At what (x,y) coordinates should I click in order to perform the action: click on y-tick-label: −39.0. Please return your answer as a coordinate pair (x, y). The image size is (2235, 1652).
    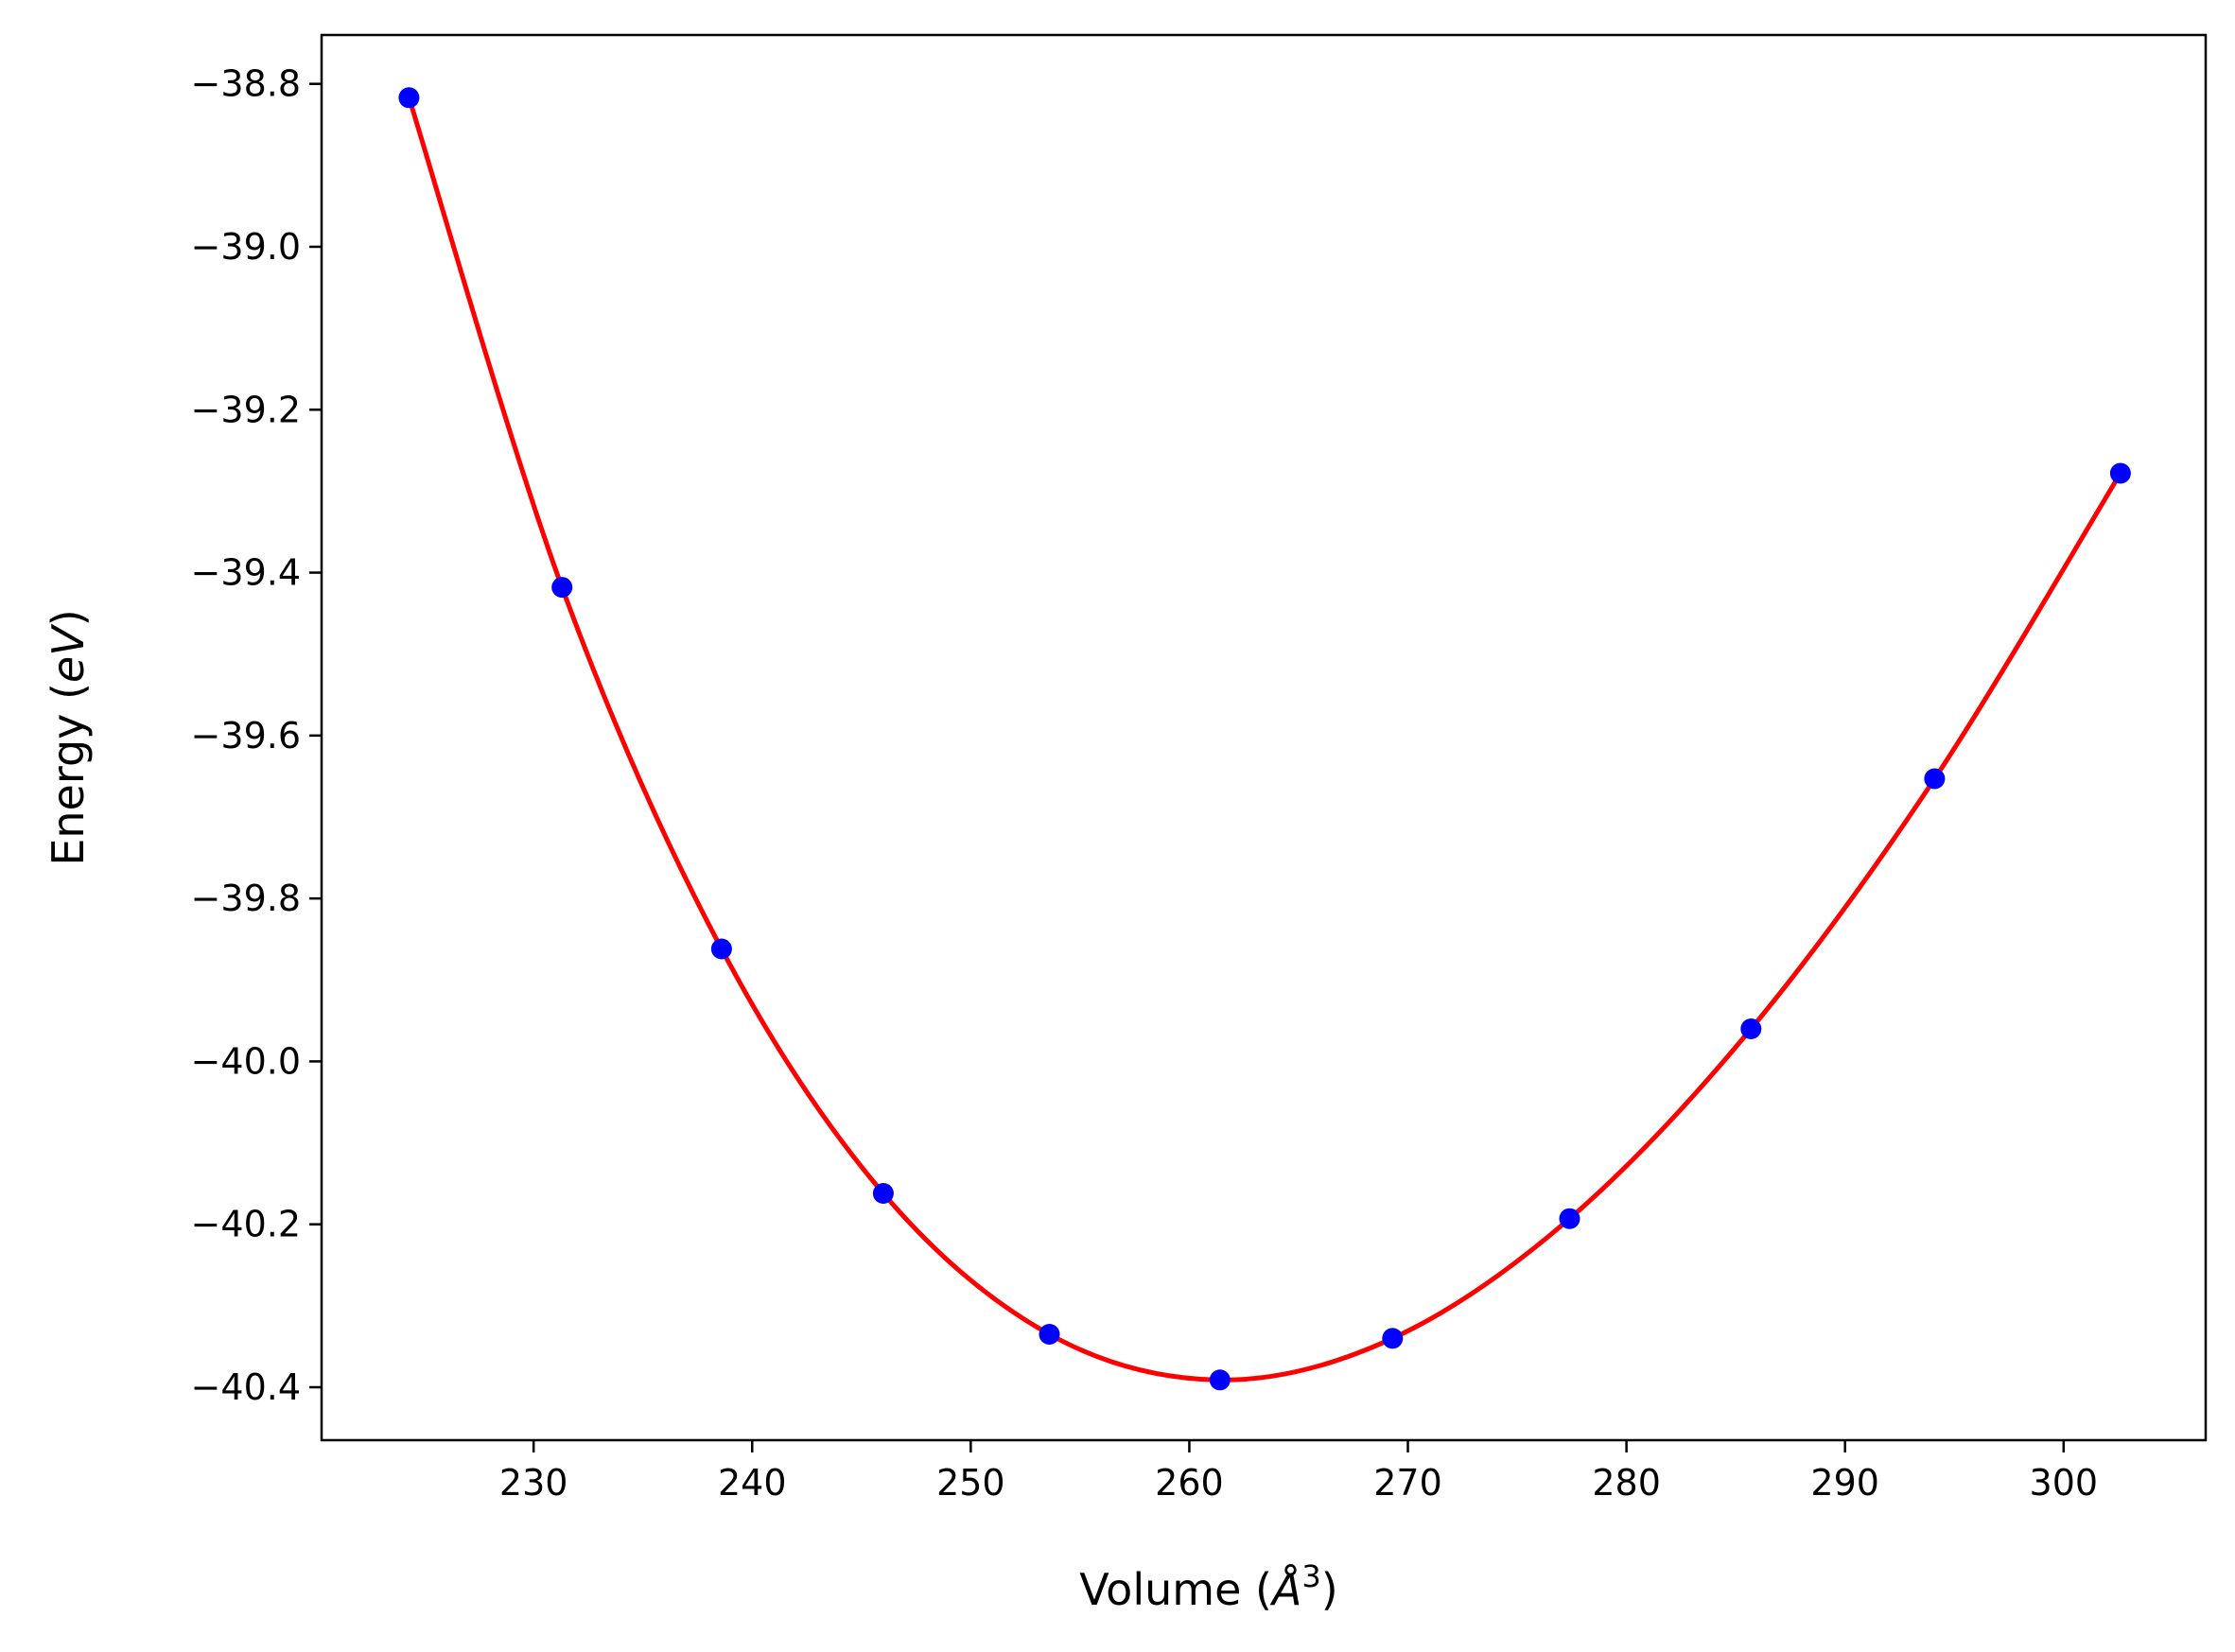
    Looking at the image, I should click on (246, 247).